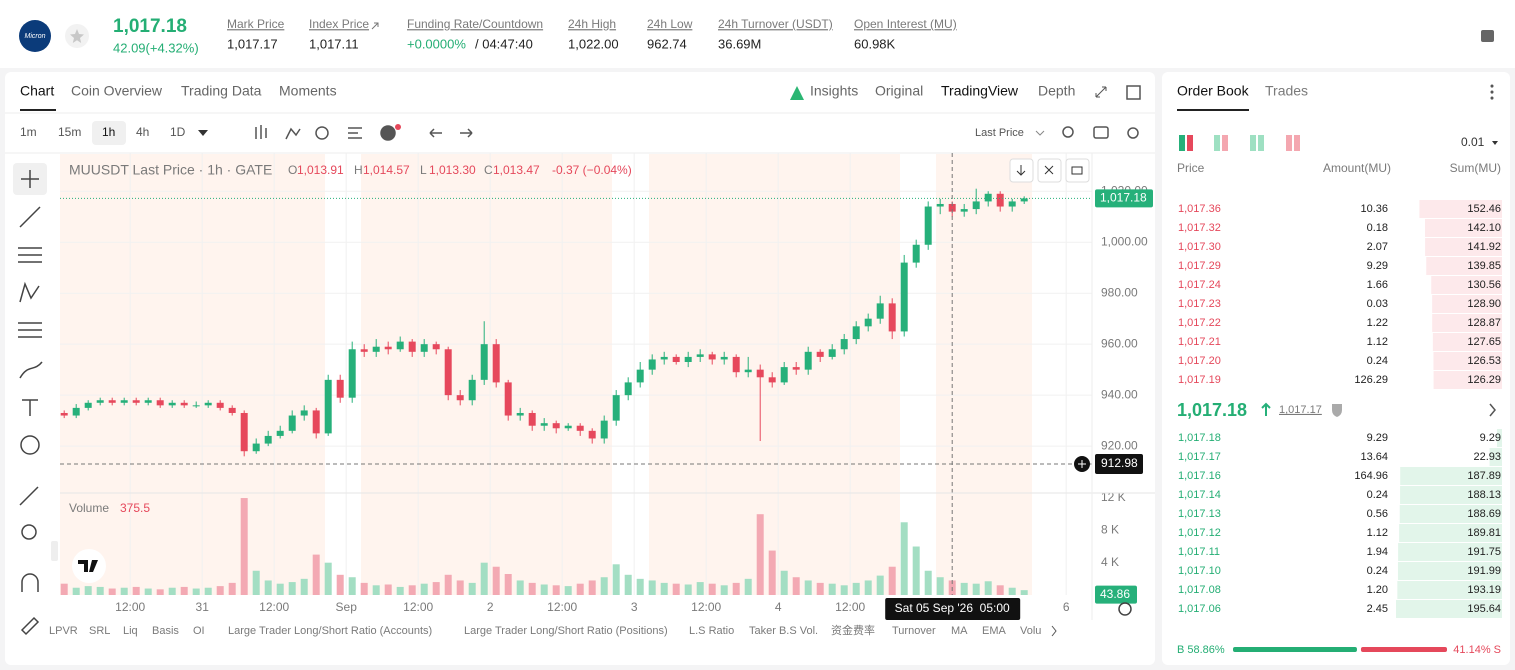 Image resolution: width=1515 pixels, height=670 pixels. What do you see at coordinates (1054, 631) in the screenshot?
I see `scroll-right` at bounding box center [1054, 631].